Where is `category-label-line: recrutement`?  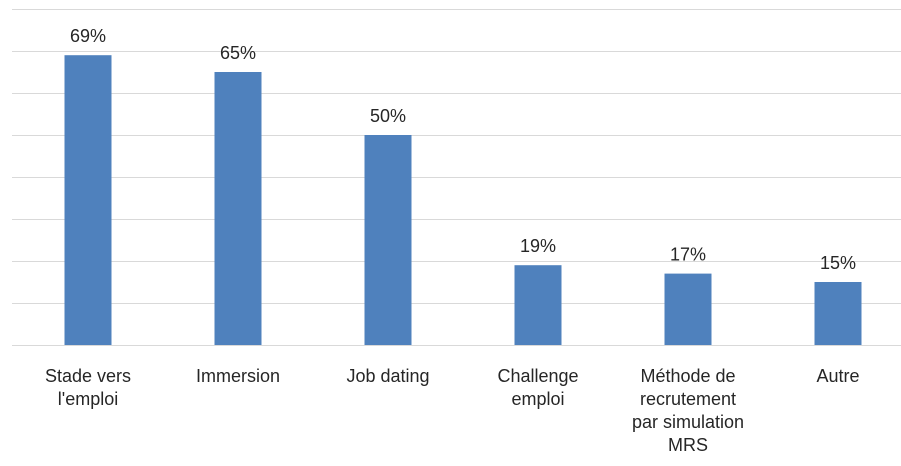
category-label-line: recrutement is located at coordinates (688, 399).